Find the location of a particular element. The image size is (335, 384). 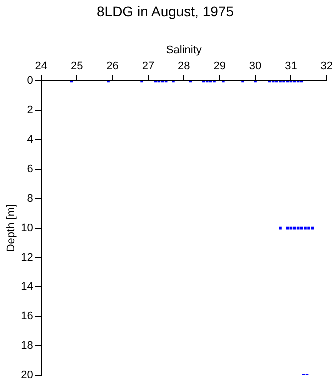

y-tick-label: 2 is located at coordinates (30, 110).